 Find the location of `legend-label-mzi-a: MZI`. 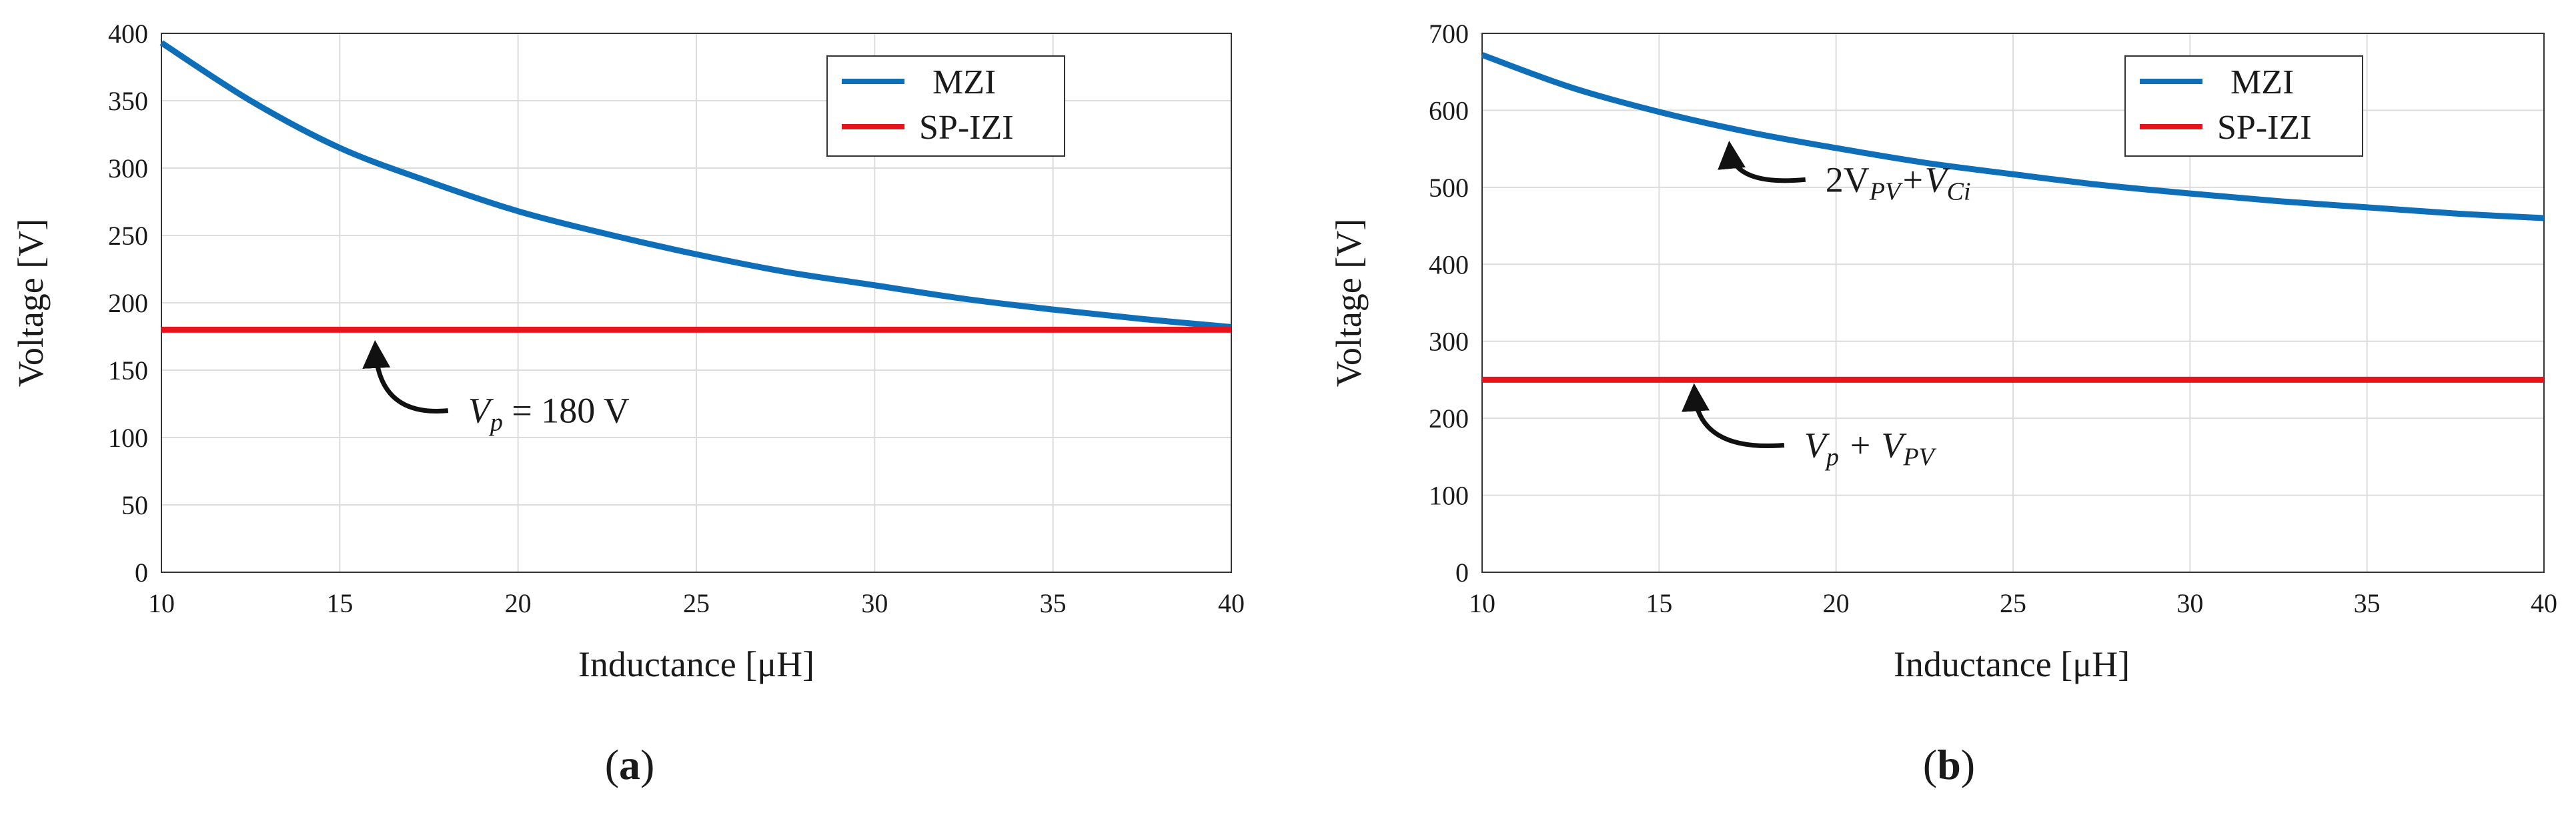

legend-label-mzi-a: MZI is located at coordinates (964, 82).